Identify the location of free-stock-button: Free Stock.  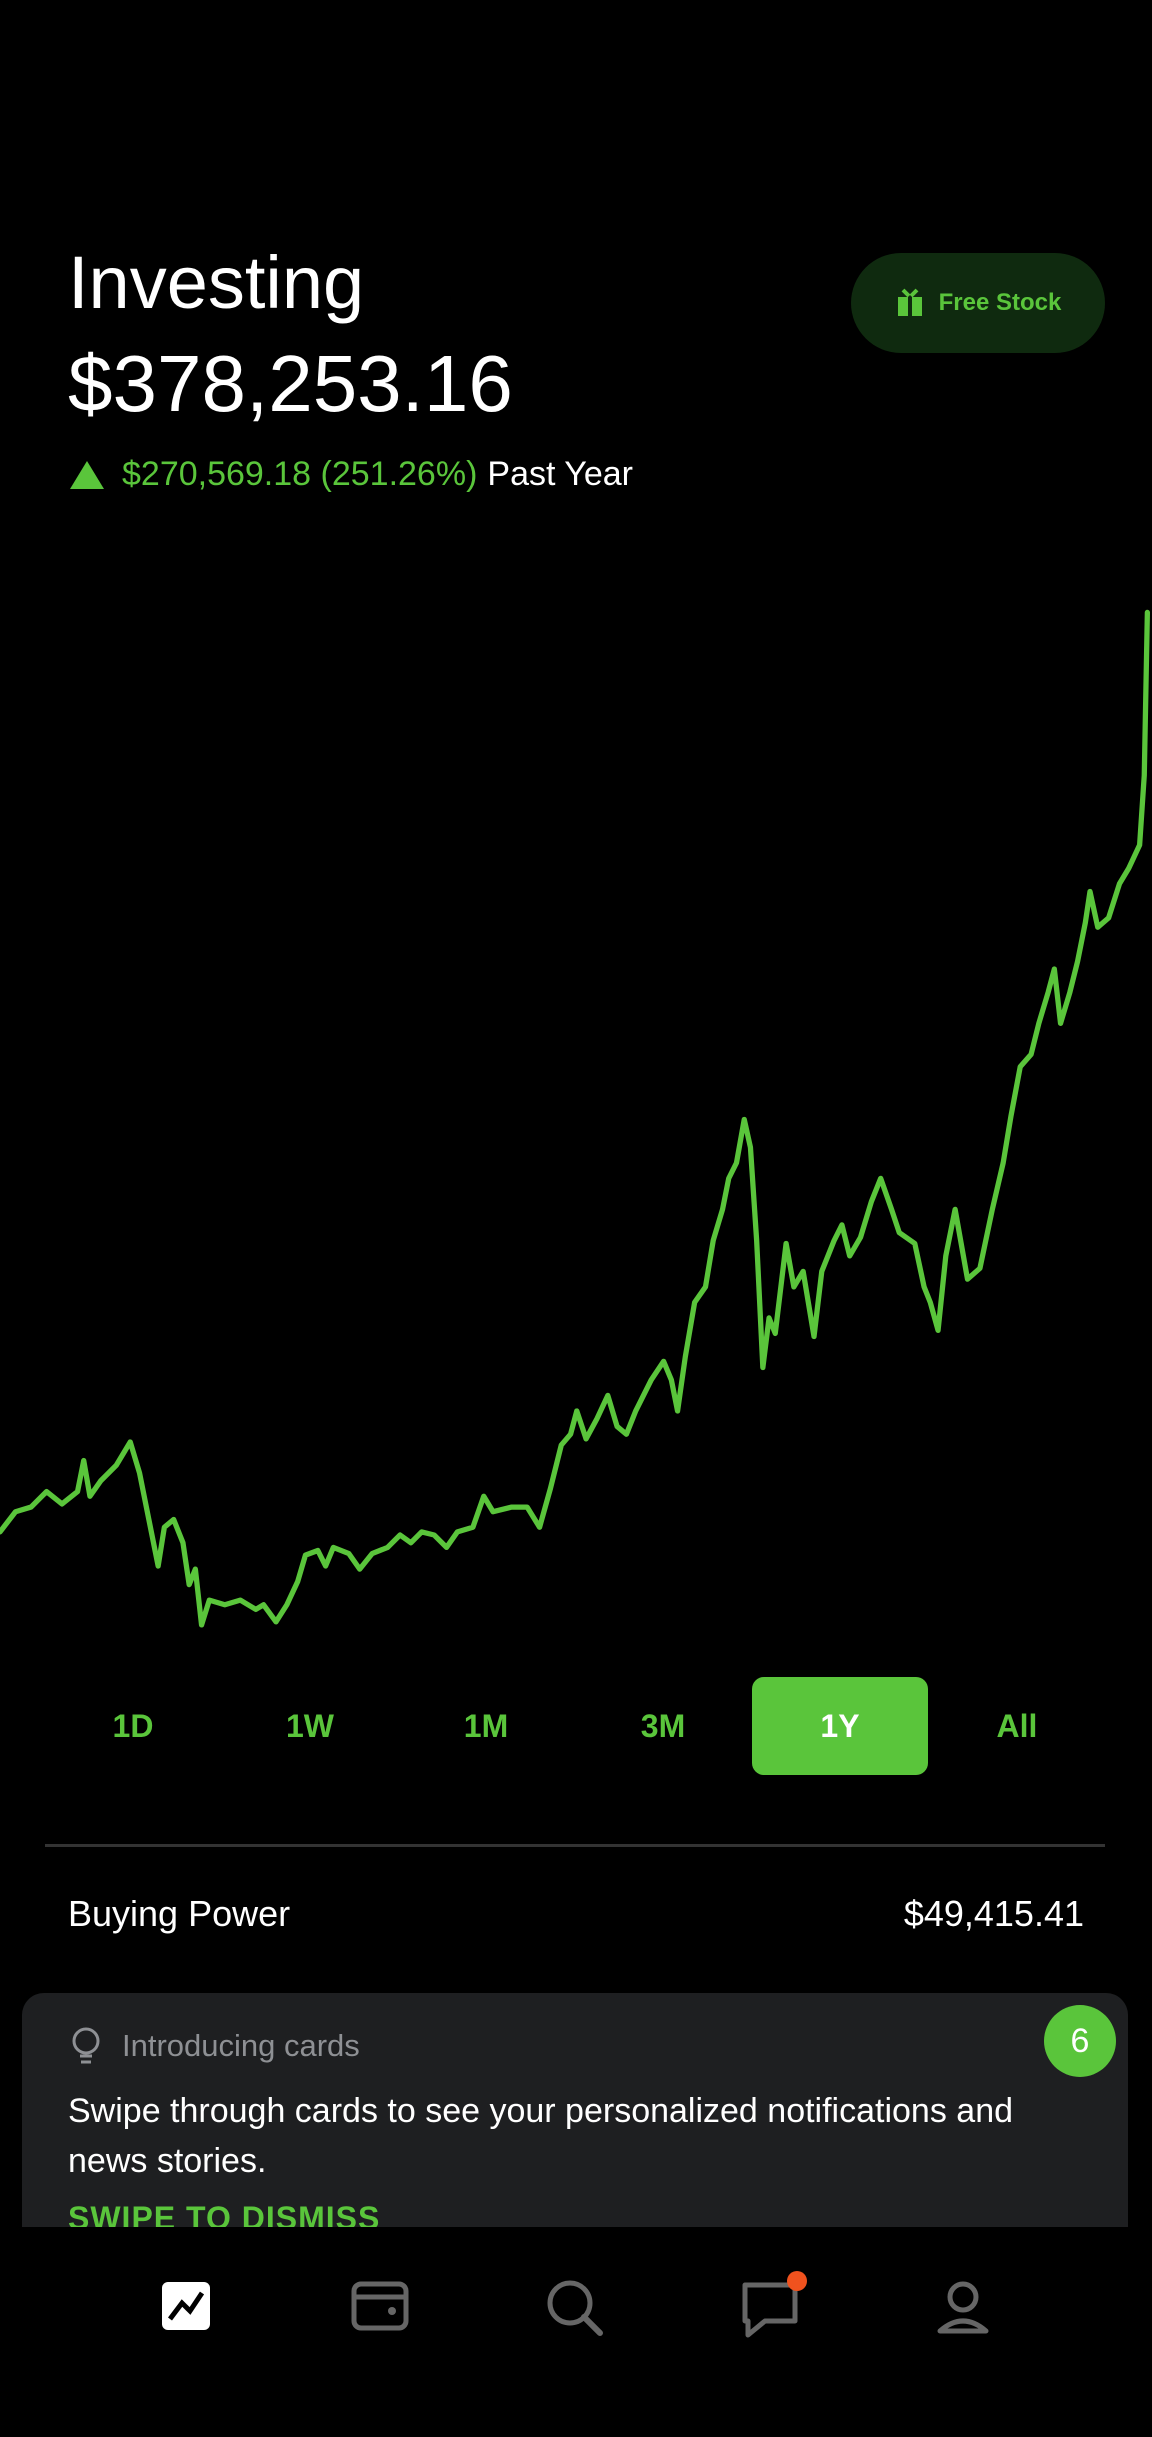
(978, 303).